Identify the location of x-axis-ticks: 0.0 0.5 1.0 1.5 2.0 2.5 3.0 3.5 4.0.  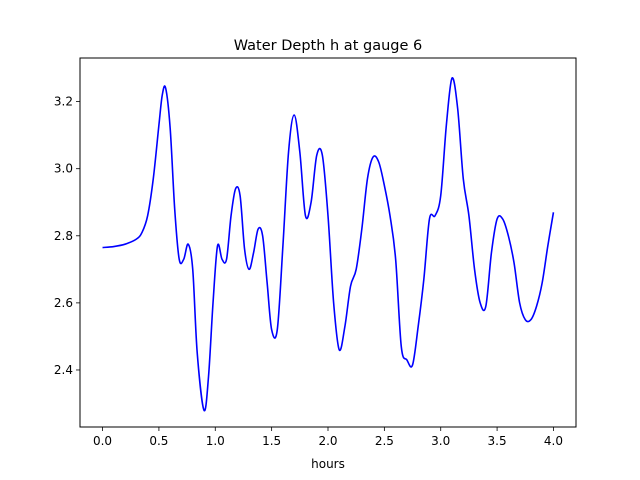
(328, 437).